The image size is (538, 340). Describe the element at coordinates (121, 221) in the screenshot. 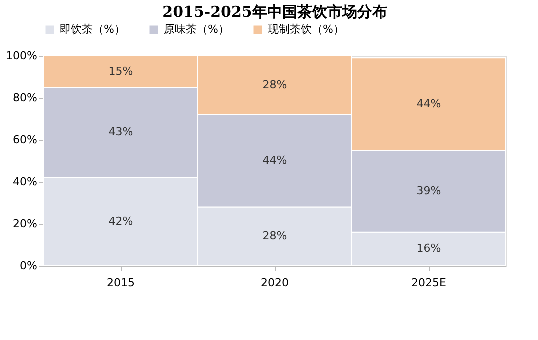

I see `data-label: 42%` at that location.